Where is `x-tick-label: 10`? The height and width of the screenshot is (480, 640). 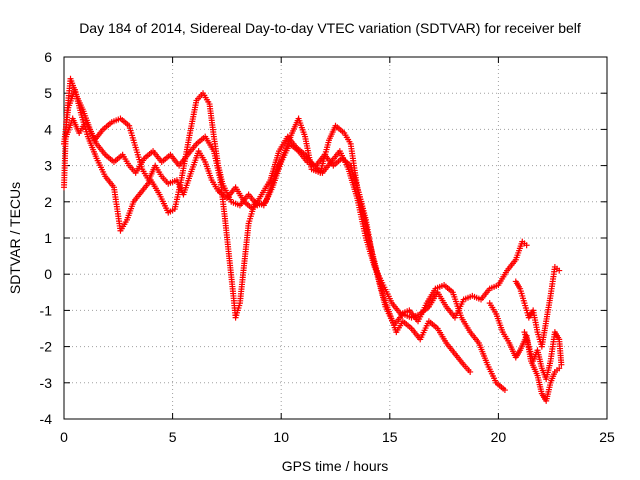
x-tick-label: 10 is located at coordinates (281, 437).